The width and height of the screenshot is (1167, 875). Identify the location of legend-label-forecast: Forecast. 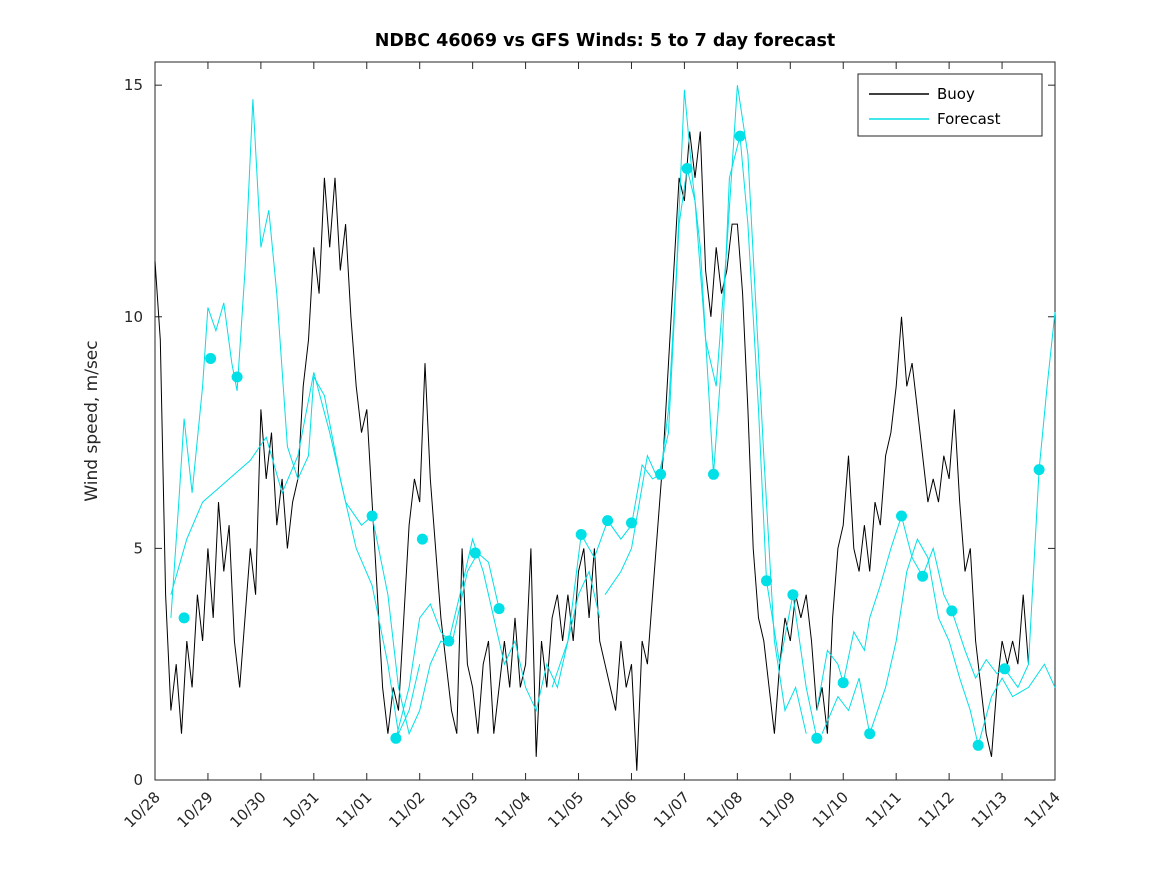
(969, 119).